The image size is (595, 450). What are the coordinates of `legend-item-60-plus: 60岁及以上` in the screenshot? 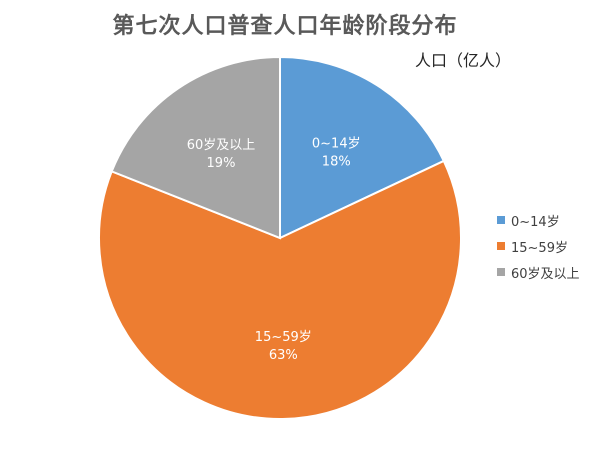 It's located at (538, 272).